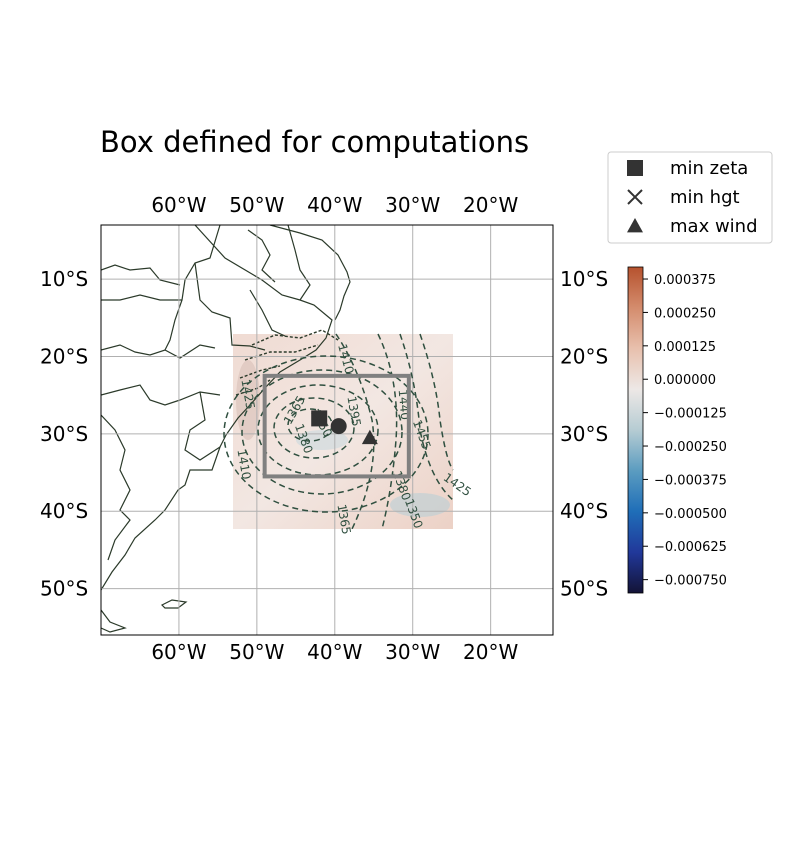 The width and height of the screenshot is (800, 850). Describe the element at coordinates (314, 142) in the screenshot. I see `chart-title: Box defined for computations` at that location.